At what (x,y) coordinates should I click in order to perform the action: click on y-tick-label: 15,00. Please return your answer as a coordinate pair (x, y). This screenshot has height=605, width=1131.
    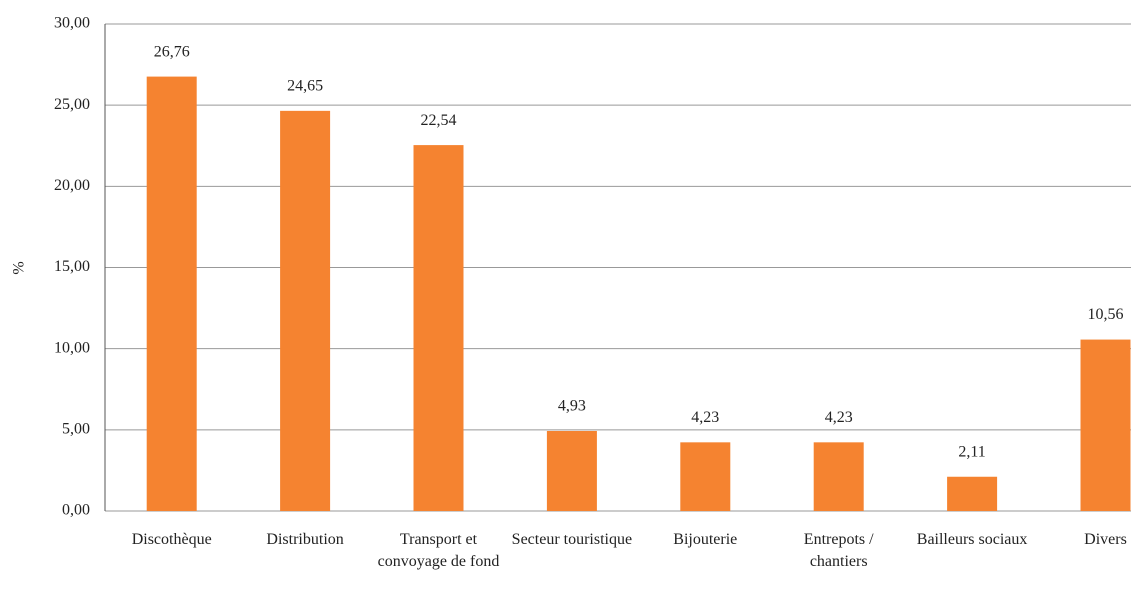
    Looking at the image, I should click on (72, 266).